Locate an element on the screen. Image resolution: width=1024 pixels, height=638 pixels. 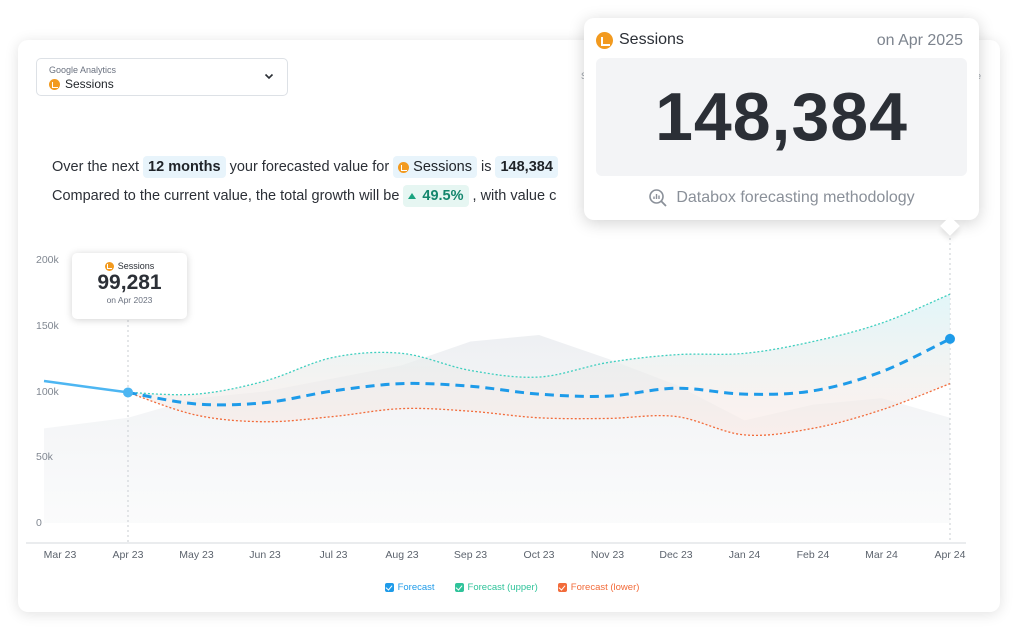
actual-line is located at coordinates (86, 386).